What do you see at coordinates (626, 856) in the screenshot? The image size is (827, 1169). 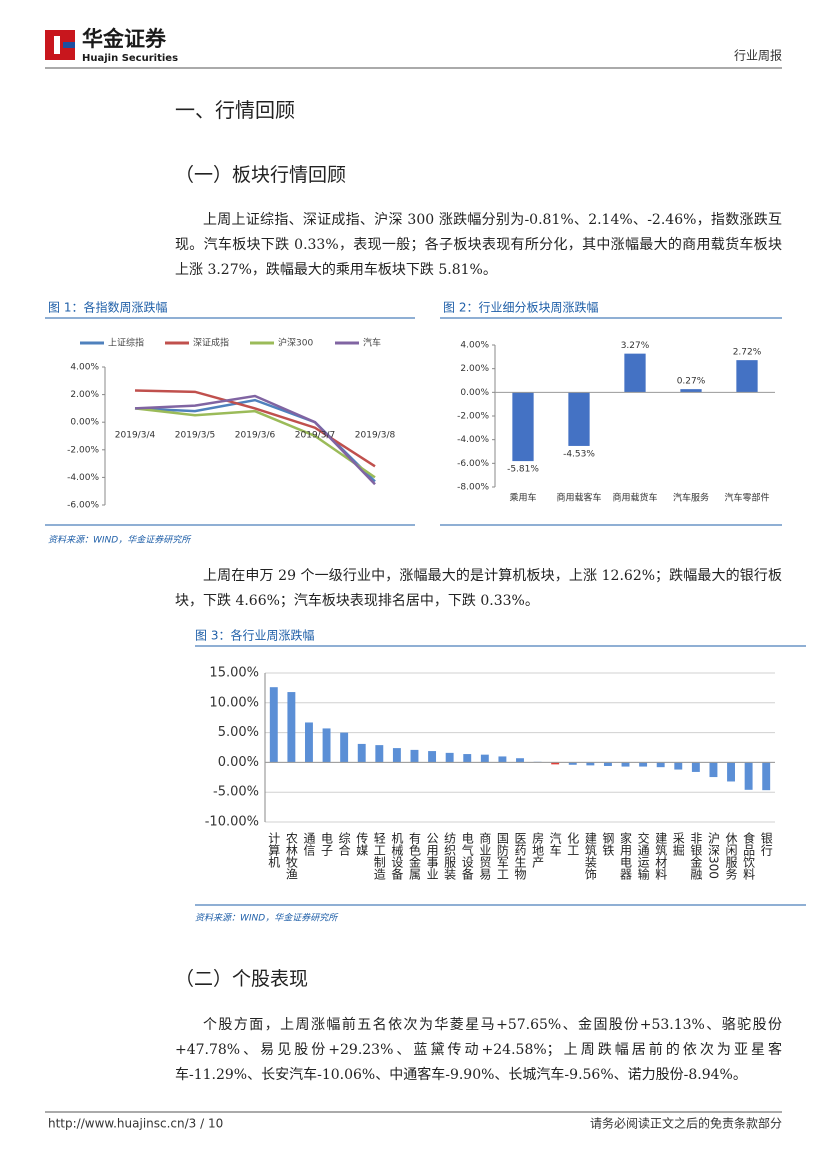 I see `x-tick-label: 家用电器` at bounding box center [626, 856].